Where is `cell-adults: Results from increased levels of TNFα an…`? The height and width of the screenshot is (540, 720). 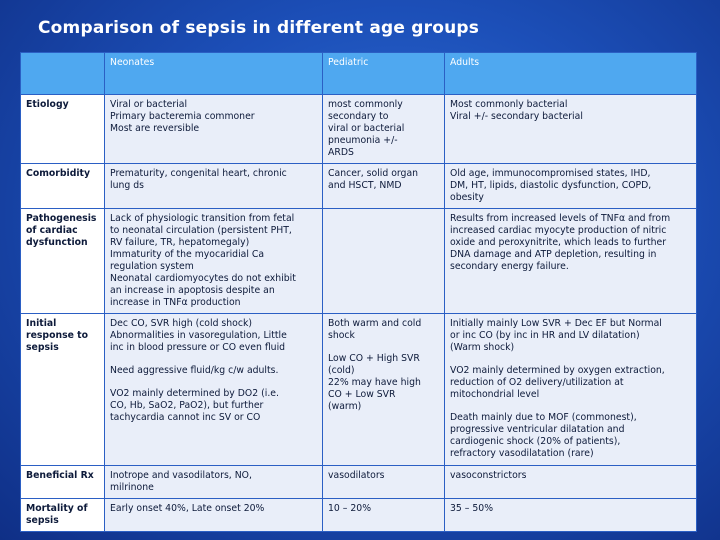
cell-adults: Results from increased levels of TNFα an… is located at coordinates (570, 261).